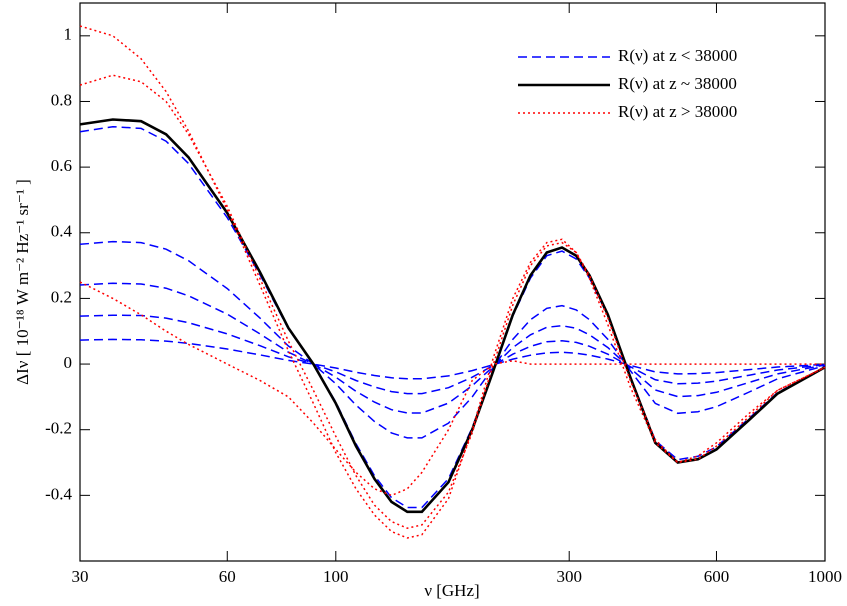 This screenshot has height=606, width=847. I want to click on x-tick-label: 600, so click(717, 576).